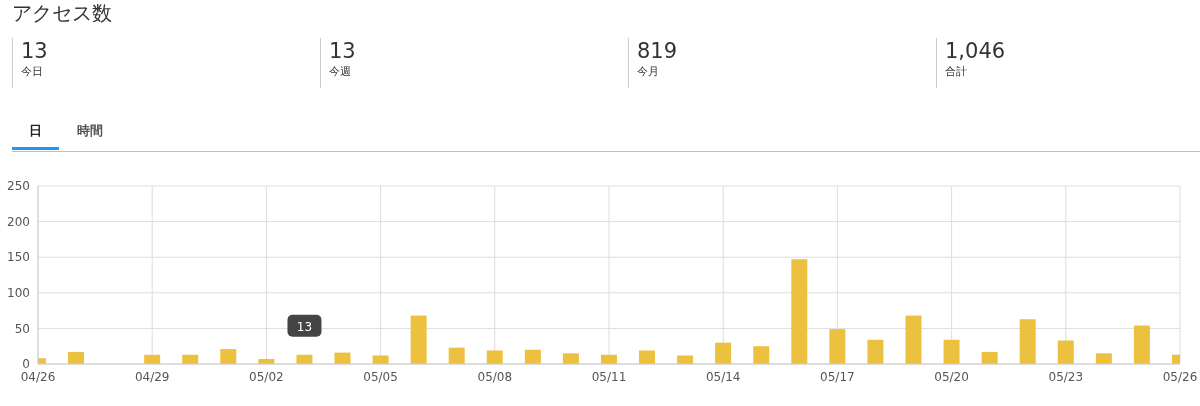  What do you see at coordinates (18, 186) in the screenshot?
I see `y-tick-label: 250` at bounding box center [18, 186].